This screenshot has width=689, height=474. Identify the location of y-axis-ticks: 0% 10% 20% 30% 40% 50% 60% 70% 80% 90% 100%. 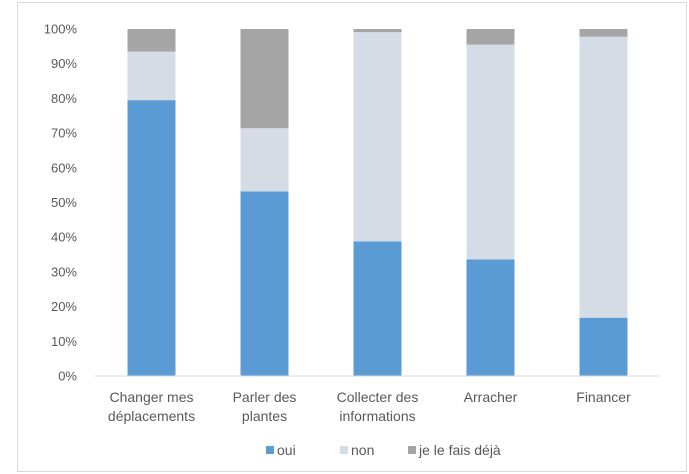
(61, 203).